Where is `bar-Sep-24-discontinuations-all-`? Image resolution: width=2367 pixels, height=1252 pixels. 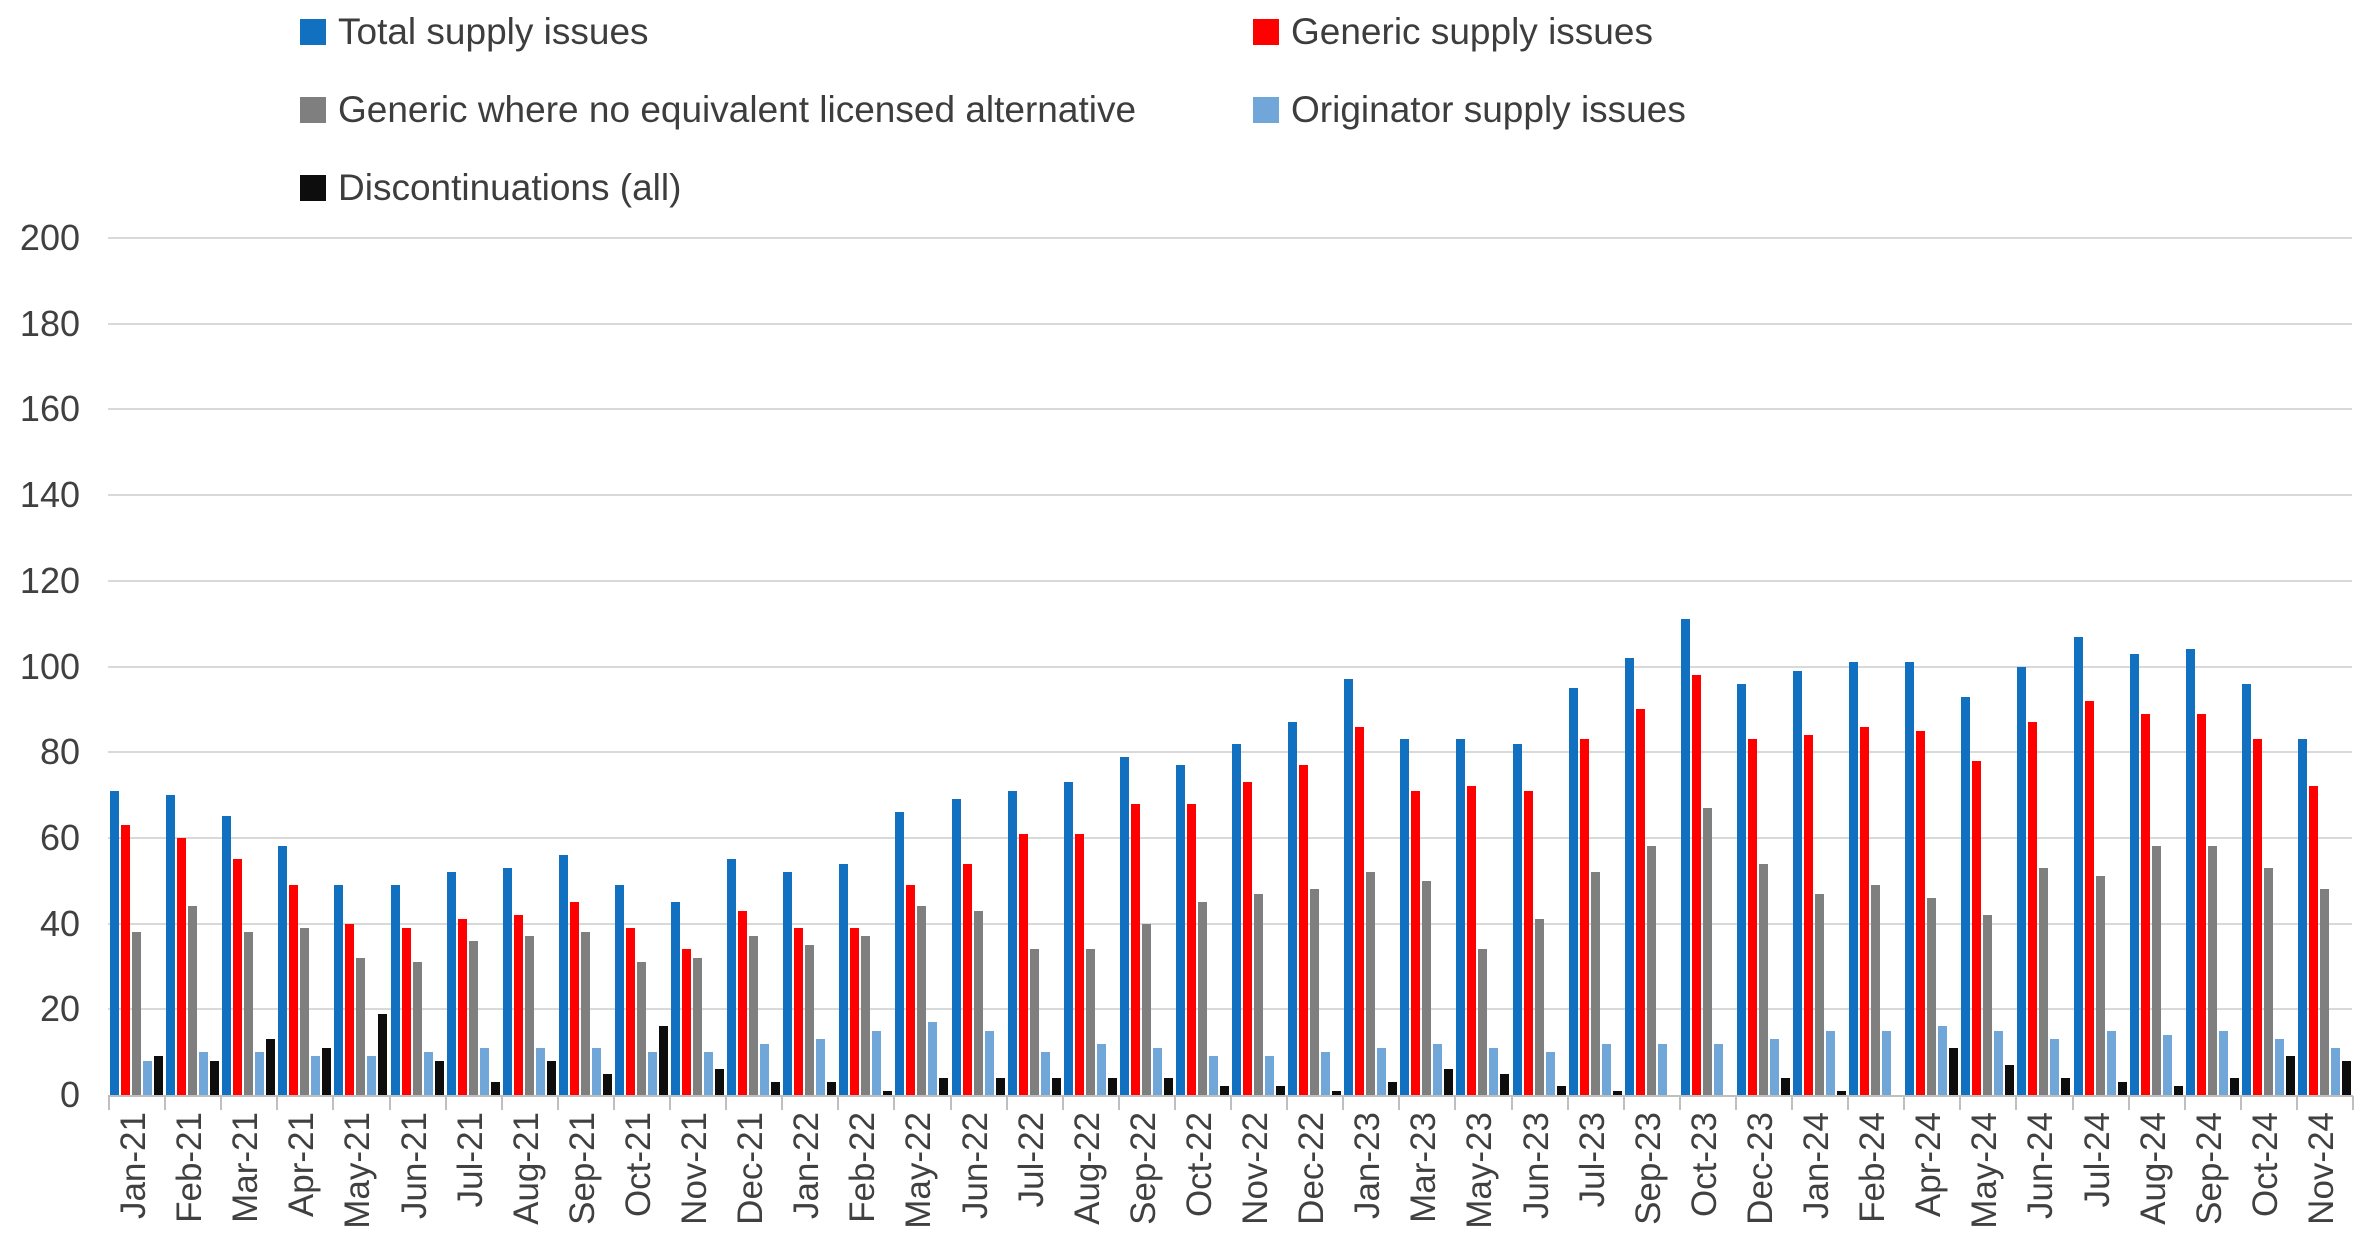 bar-Sep-24-discontinuations-all- is located at coordinates (2234, 1086).